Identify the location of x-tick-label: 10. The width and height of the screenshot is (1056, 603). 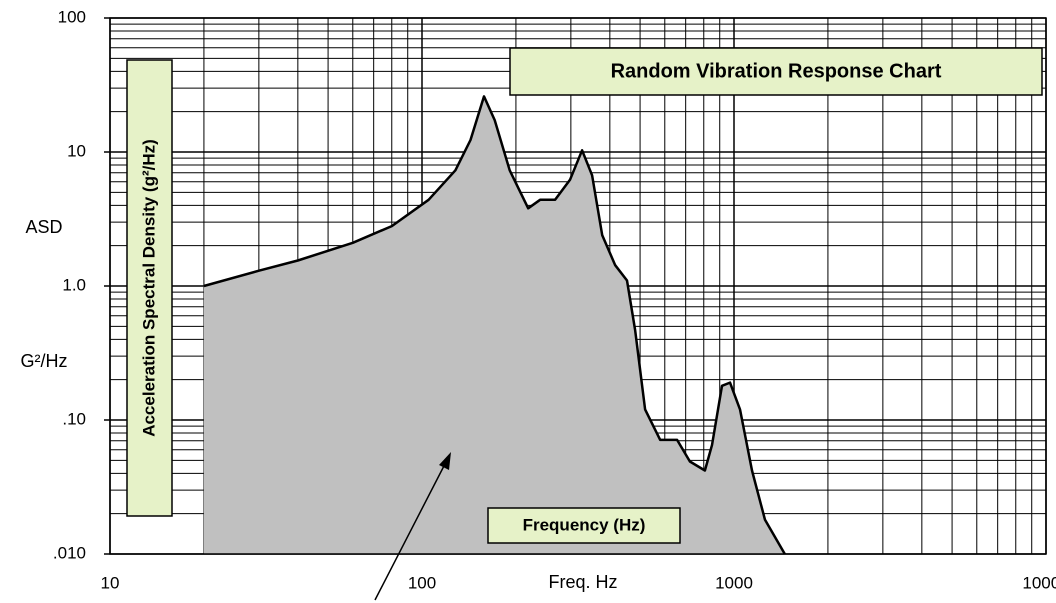
(110, 582).